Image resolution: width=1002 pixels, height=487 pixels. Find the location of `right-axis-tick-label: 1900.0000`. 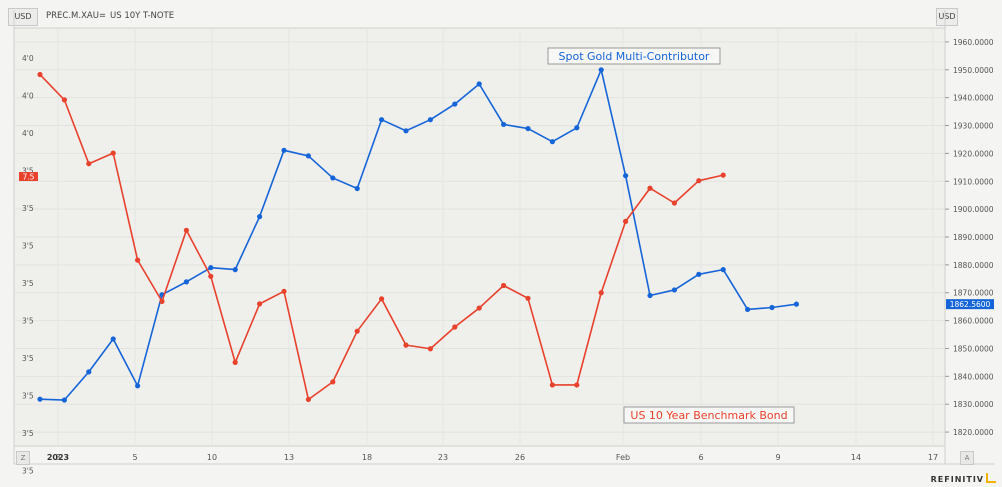

right-axis-tick-label: 1900.0000 is located at coordinates (973, 209).